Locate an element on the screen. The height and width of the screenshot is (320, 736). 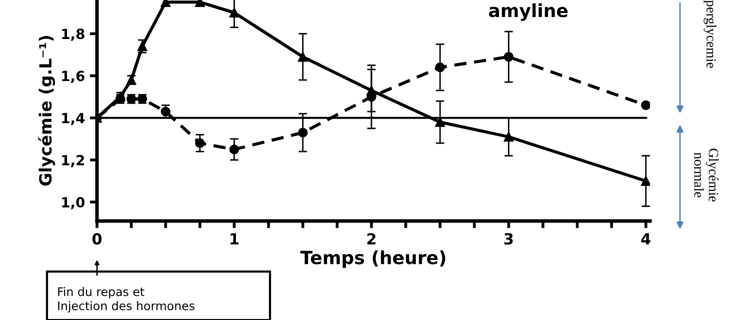
x-tick-label: 1 is located at coordinates (234, 238).